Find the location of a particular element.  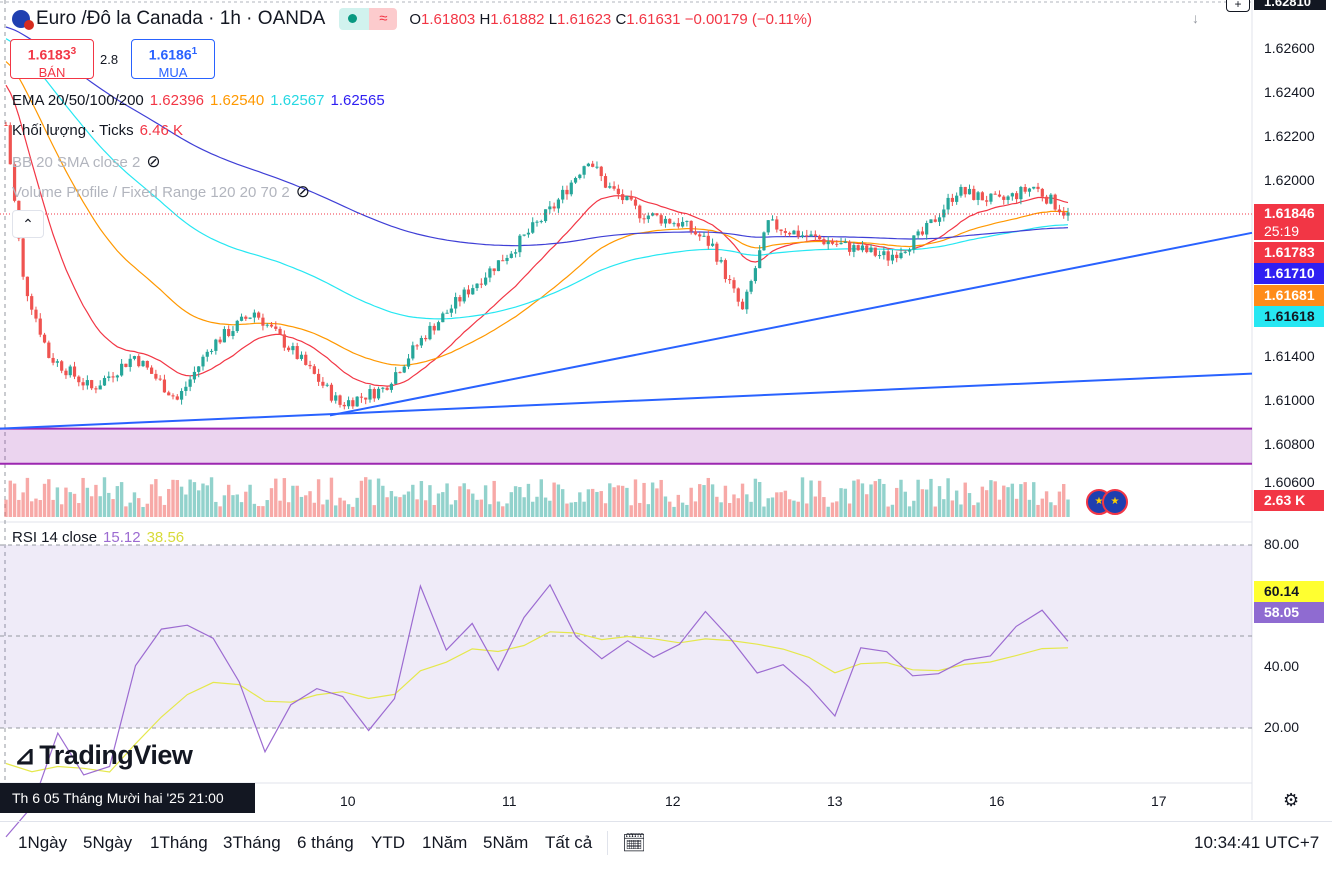

range-5y: 5Năm is located at coordinates (506, 842).